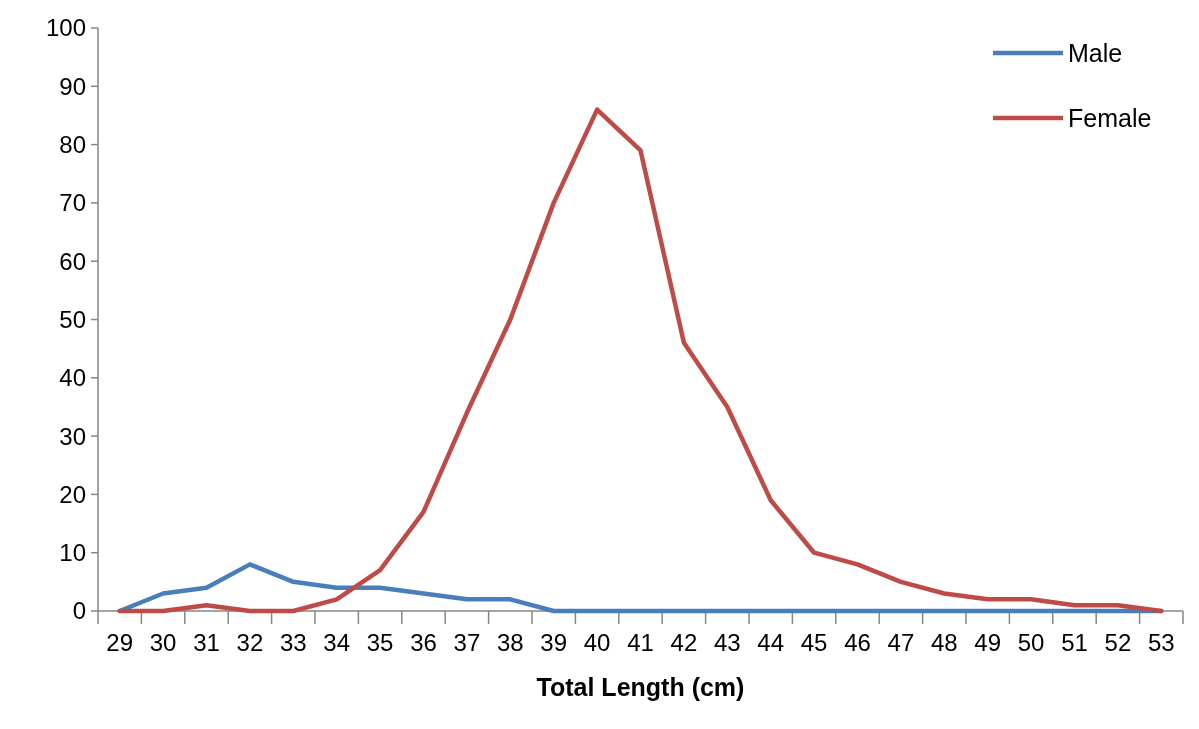  Describe the element at coordinates (1074, 642) in the screenshot. I see `x-tick-label: 51` at that location.